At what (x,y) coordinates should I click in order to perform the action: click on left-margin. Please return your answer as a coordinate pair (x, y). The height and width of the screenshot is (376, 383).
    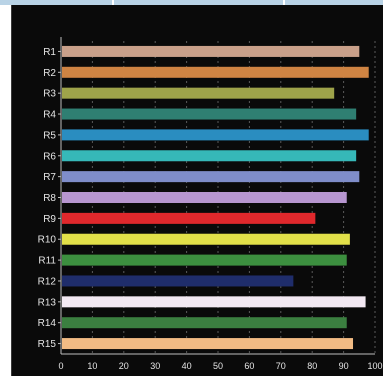
    Looking at the image, I should click on (5, 190).